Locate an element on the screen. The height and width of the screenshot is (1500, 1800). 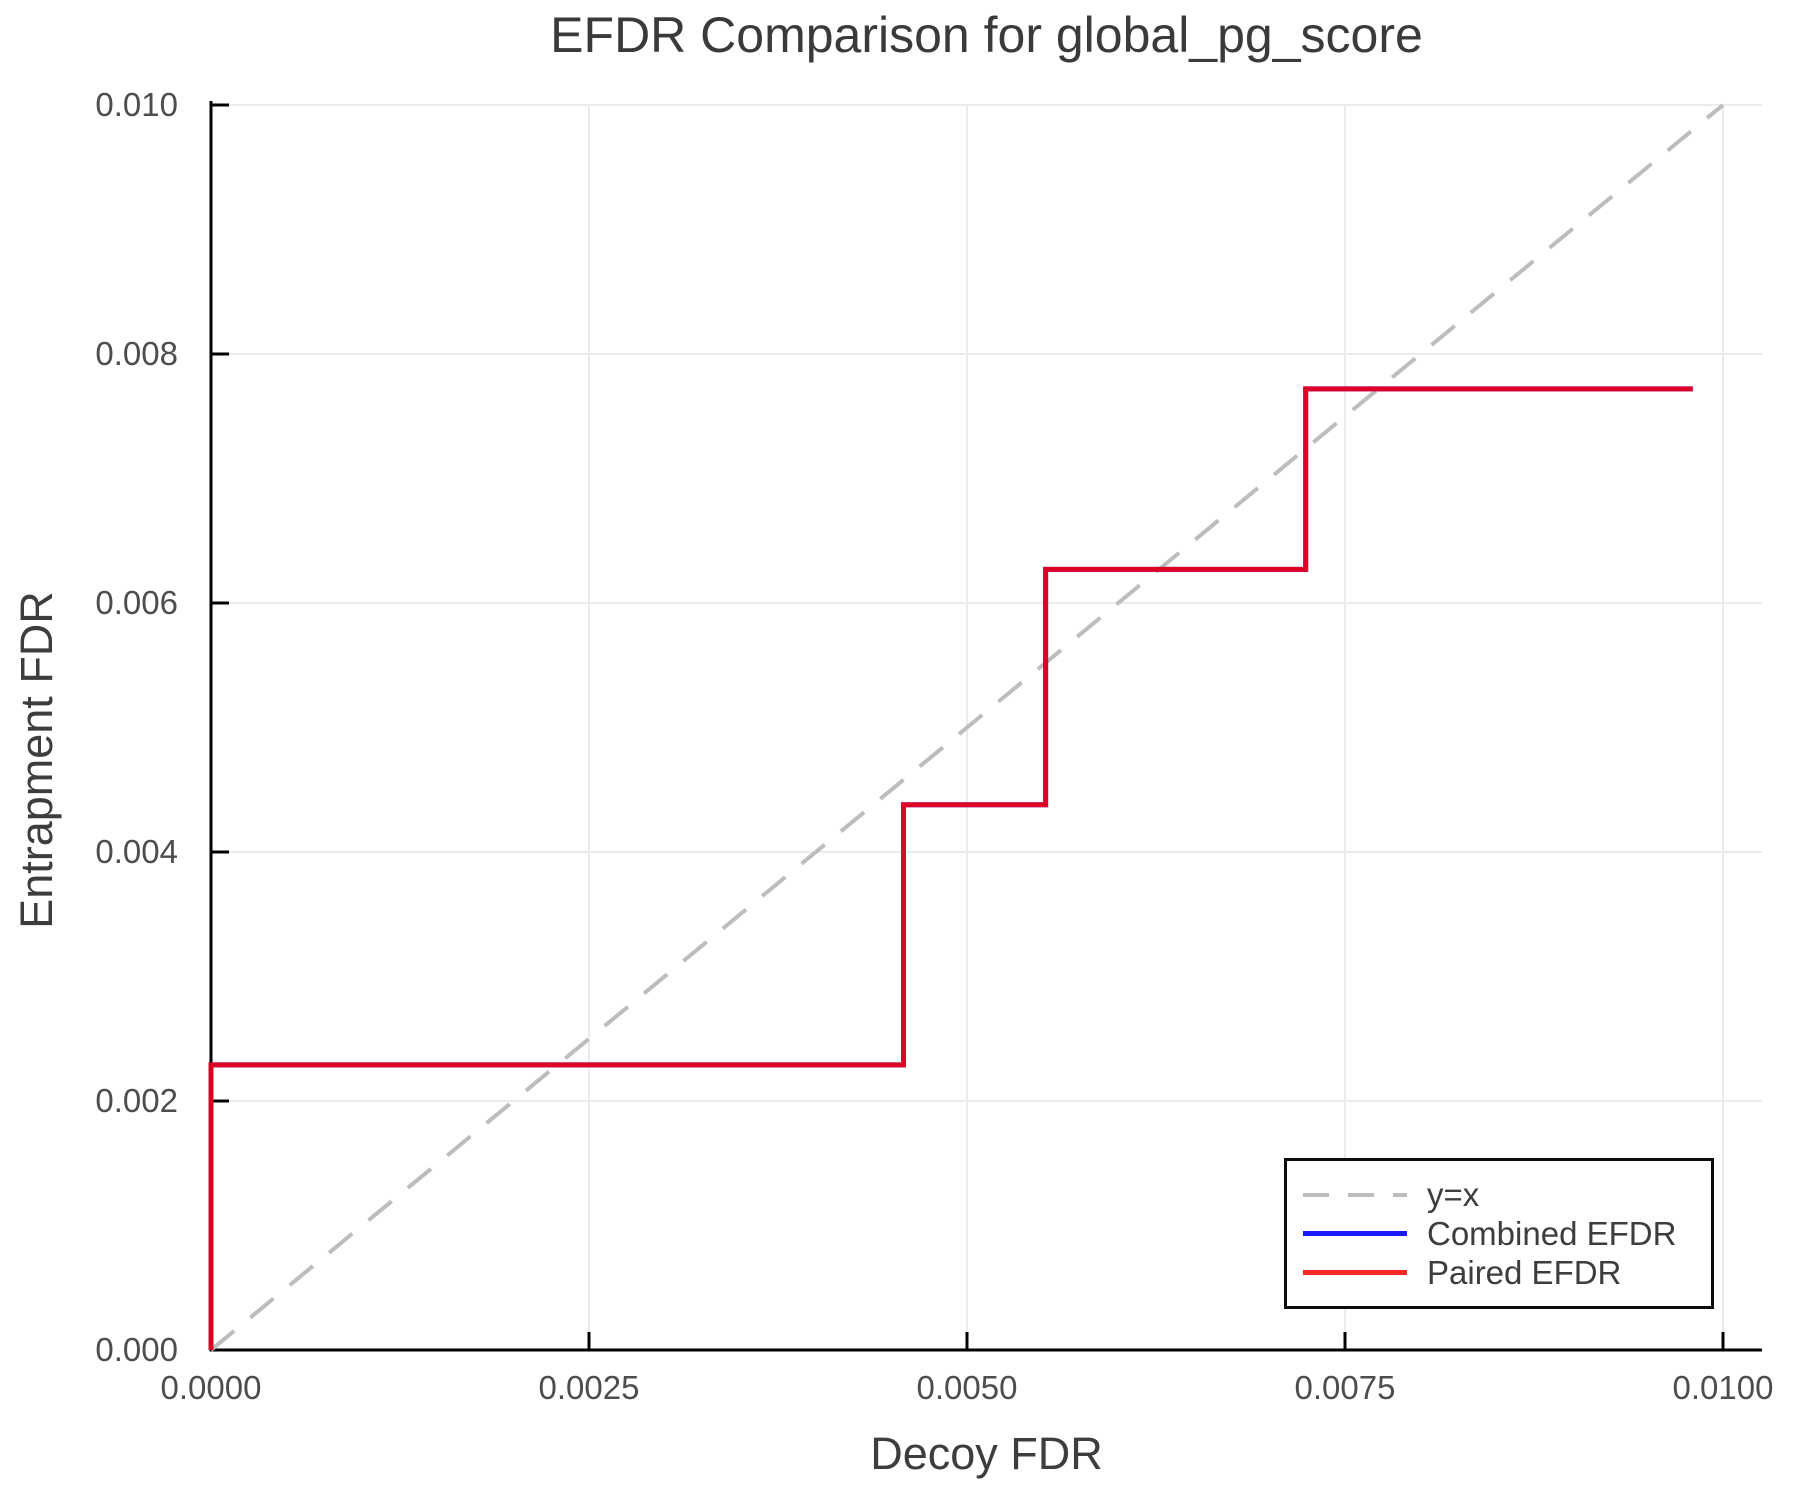
legend-item-combined-efdr: Combined EFDR is located at coordinates (1507, 1233).